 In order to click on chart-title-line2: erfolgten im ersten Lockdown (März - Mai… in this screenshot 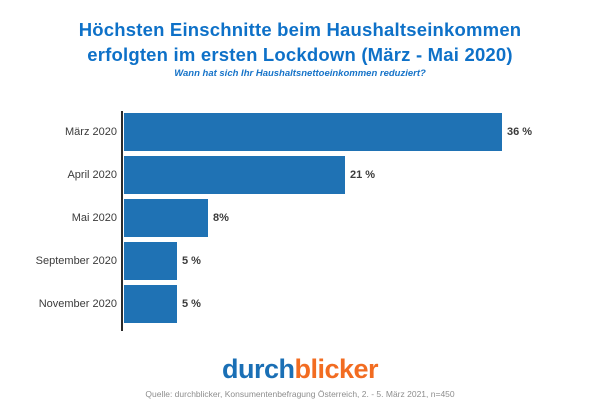, I will do `click(300, 54)`.